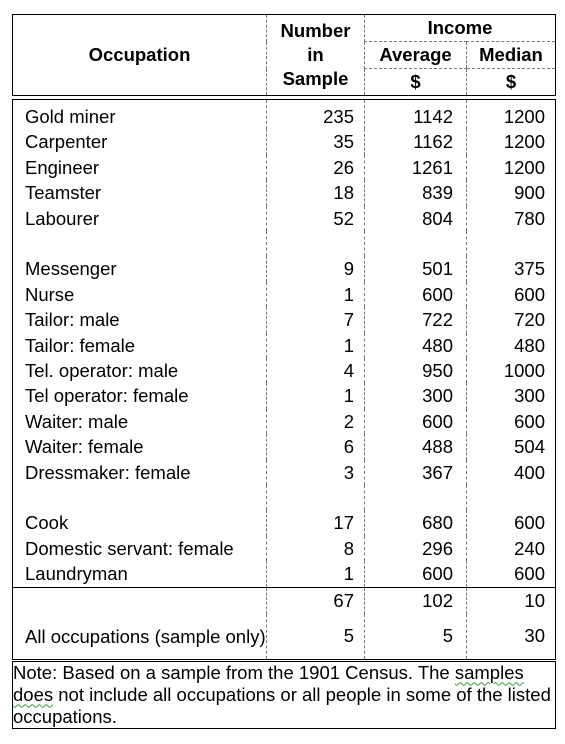  I want to click on number-in-sample-cell: 9, so click(315, 269).